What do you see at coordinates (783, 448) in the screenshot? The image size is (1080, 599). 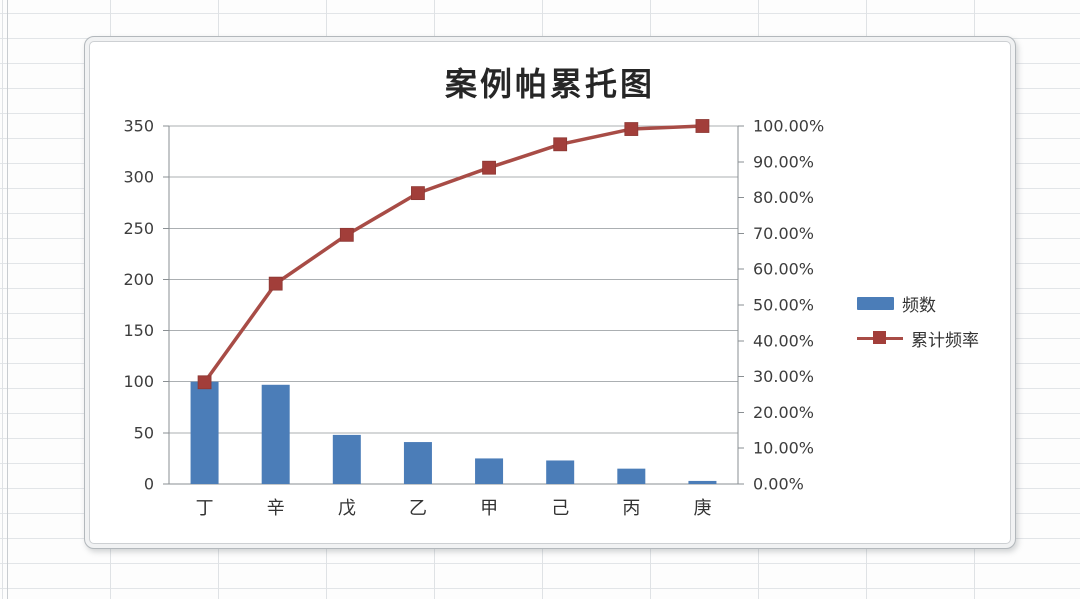 I see `svg-text: 10.00%` at bounding box center [783, 448].